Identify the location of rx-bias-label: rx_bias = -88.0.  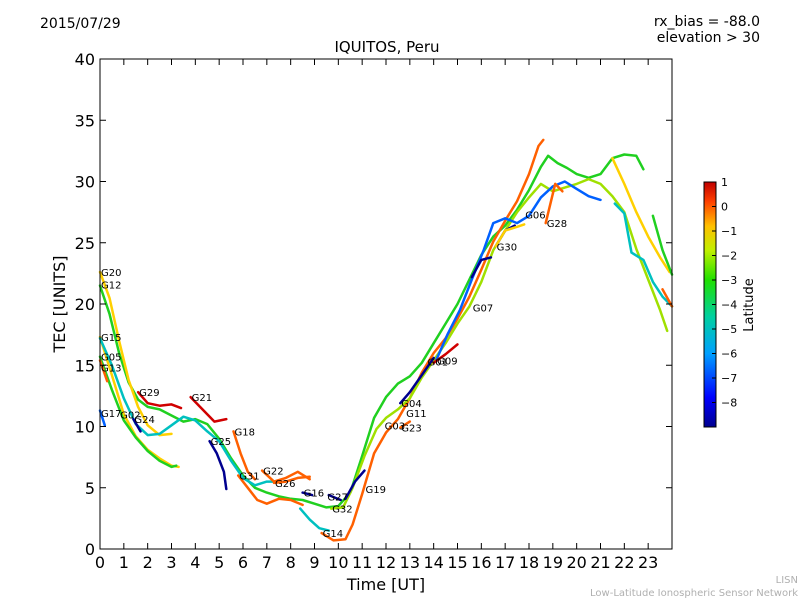
(706, 22).